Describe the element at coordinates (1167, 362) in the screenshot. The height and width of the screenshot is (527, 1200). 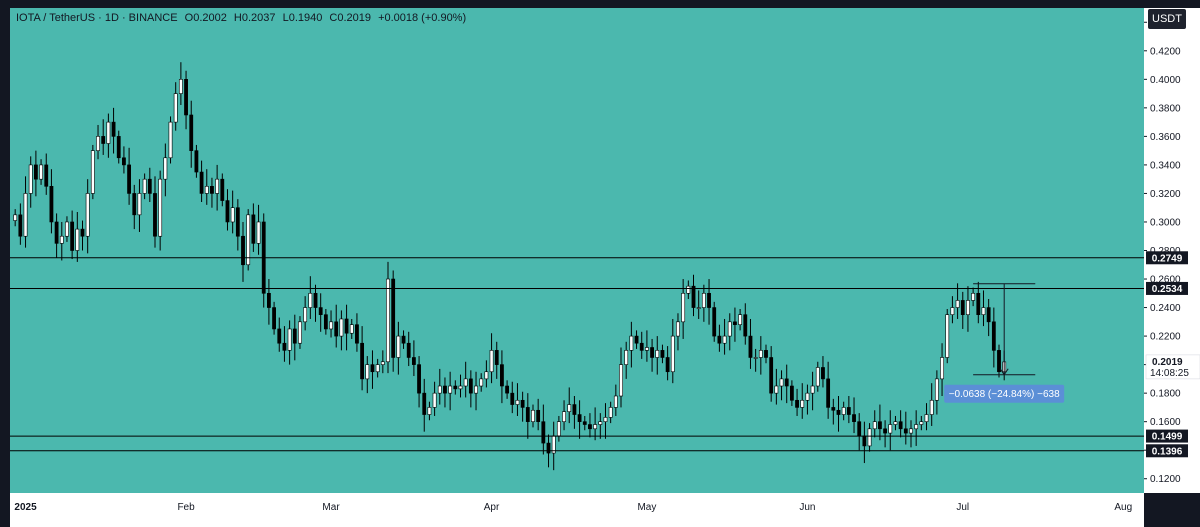
I see `current-price-label: 0.2019` at that location.